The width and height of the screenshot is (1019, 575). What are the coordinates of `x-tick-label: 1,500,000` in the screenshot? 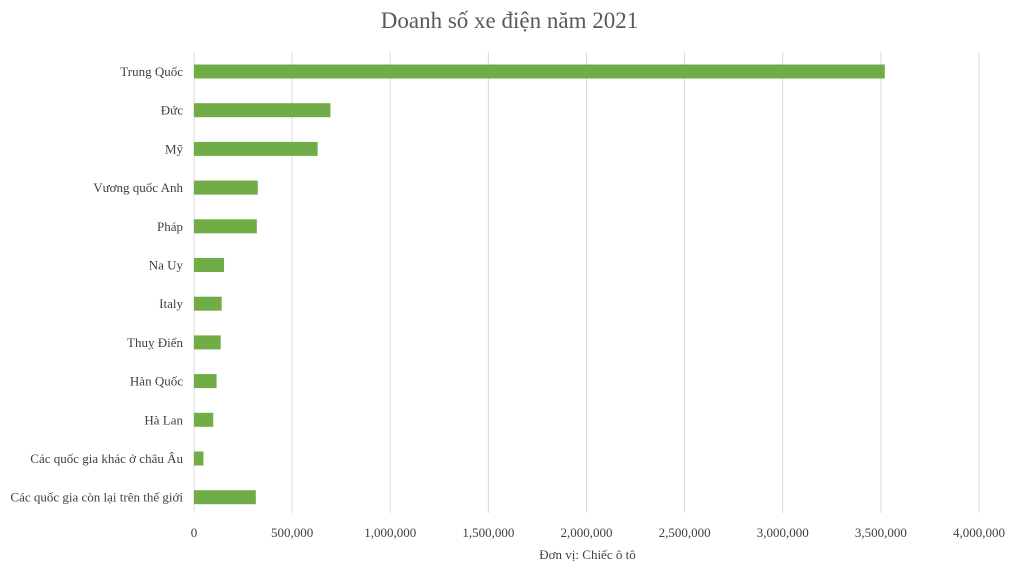 It's located at (488, 532).